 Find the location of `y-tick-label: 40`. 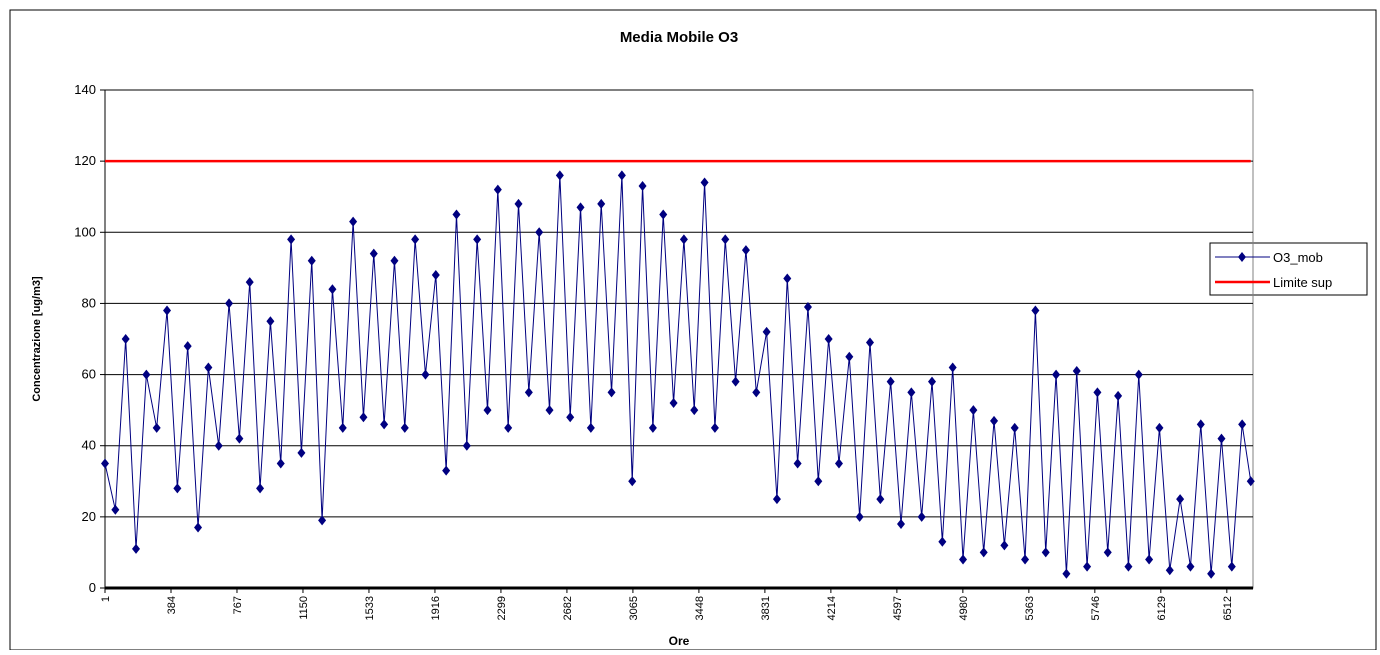

y-tick-label: 40 is located at coordinates (89, 445).